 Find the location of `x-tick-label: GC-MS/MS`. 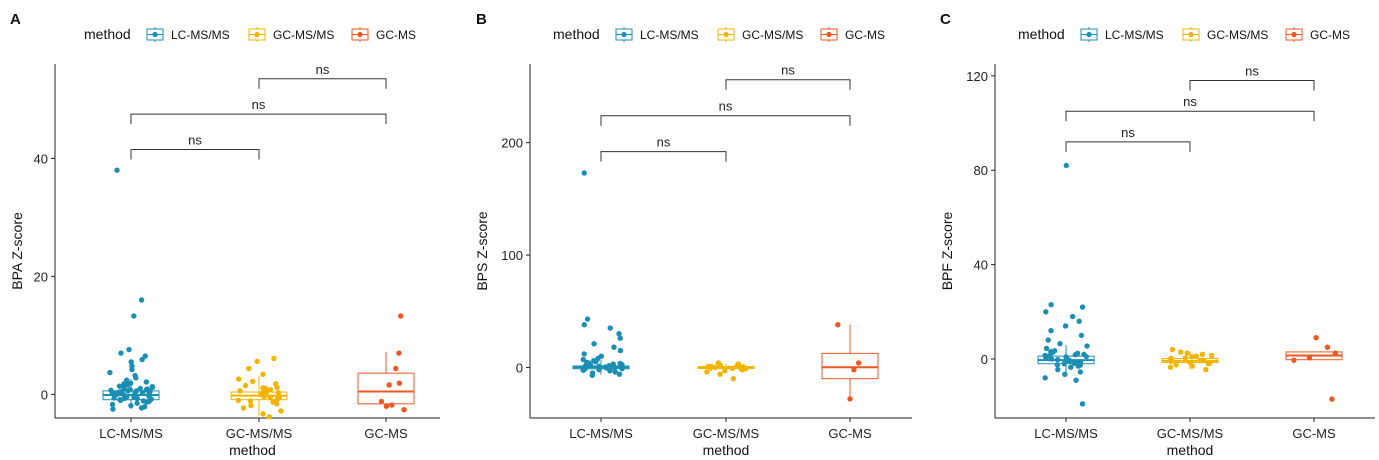

x-tick-label: GC-MS/MS is located at coordinates (259, 433).